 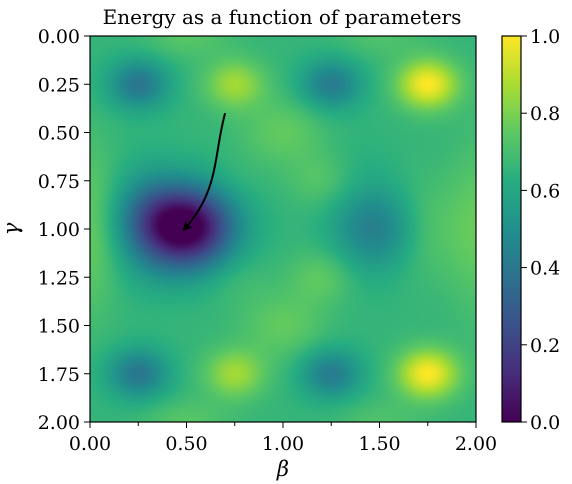 I want to click on chart-title: Energy as a function of parameters, so click(x=282, y=17).